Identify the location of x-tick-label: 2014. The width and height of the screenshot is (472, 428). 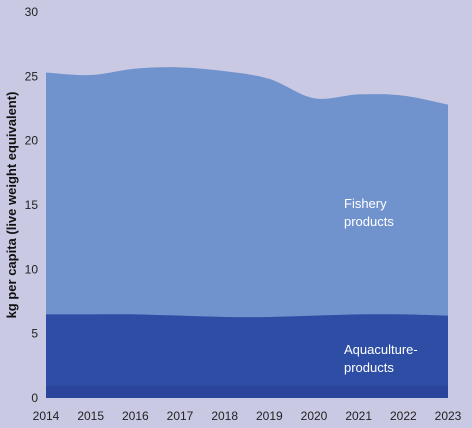
(46, 416).